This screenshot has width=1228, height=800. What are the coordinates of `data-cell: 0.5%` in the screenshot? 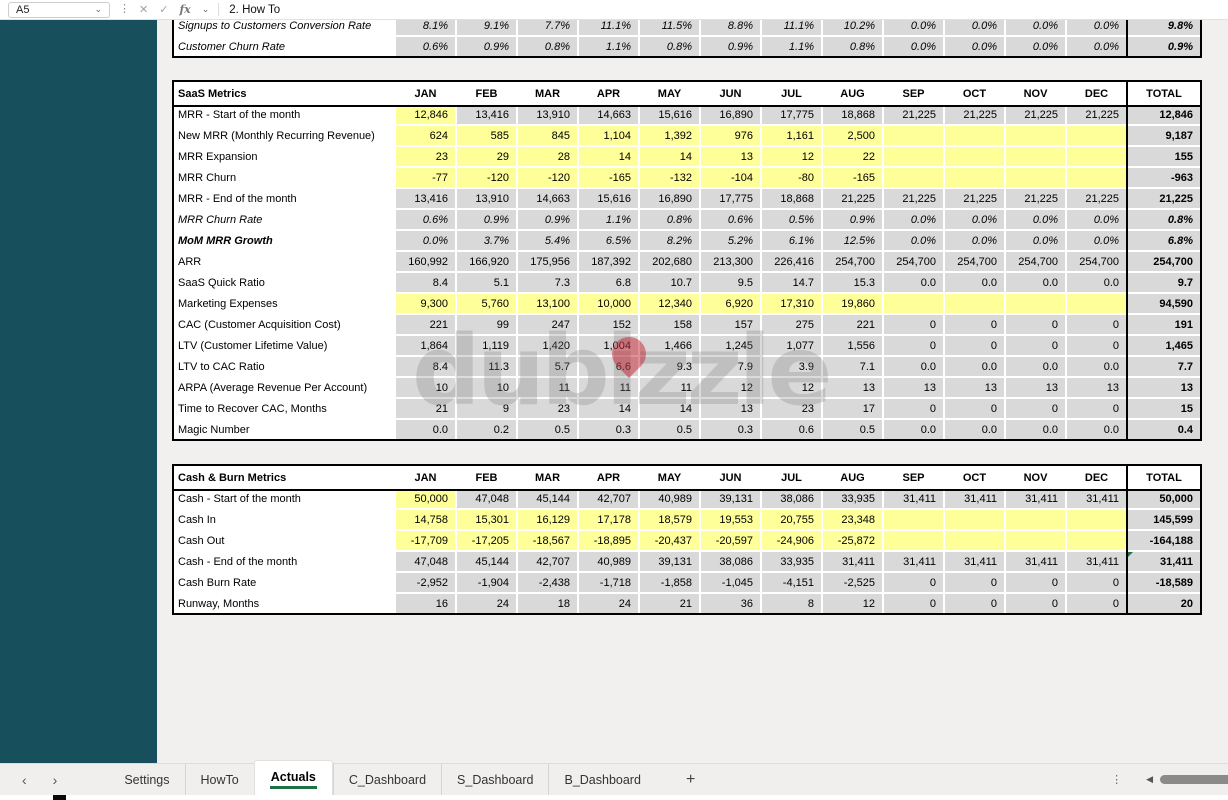 It's located at (791, 219).